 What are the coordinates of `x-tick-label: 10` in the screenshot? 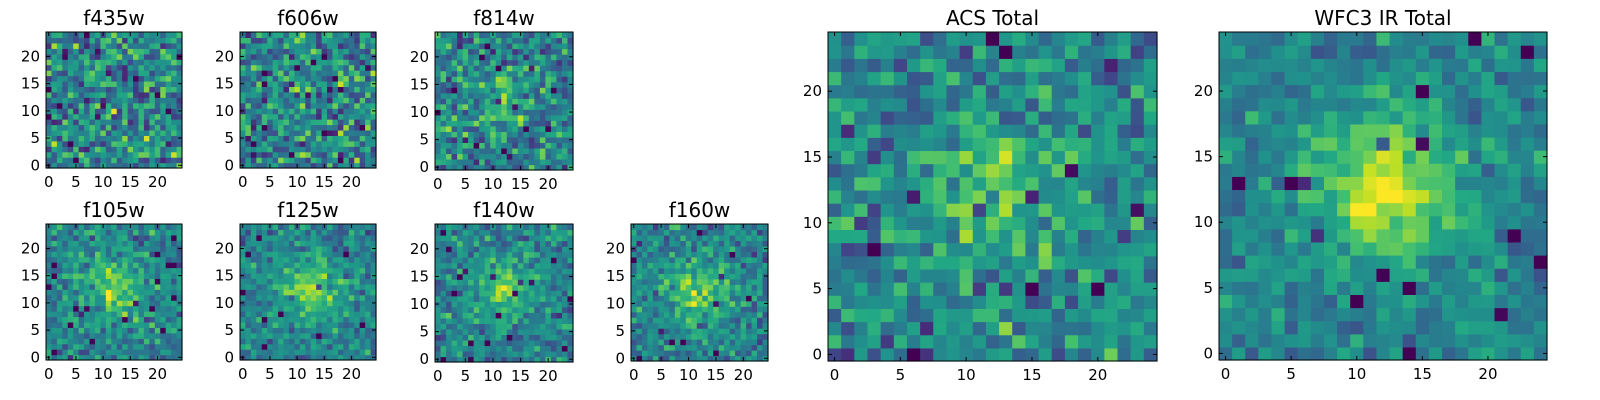 It's located at (492, 376).